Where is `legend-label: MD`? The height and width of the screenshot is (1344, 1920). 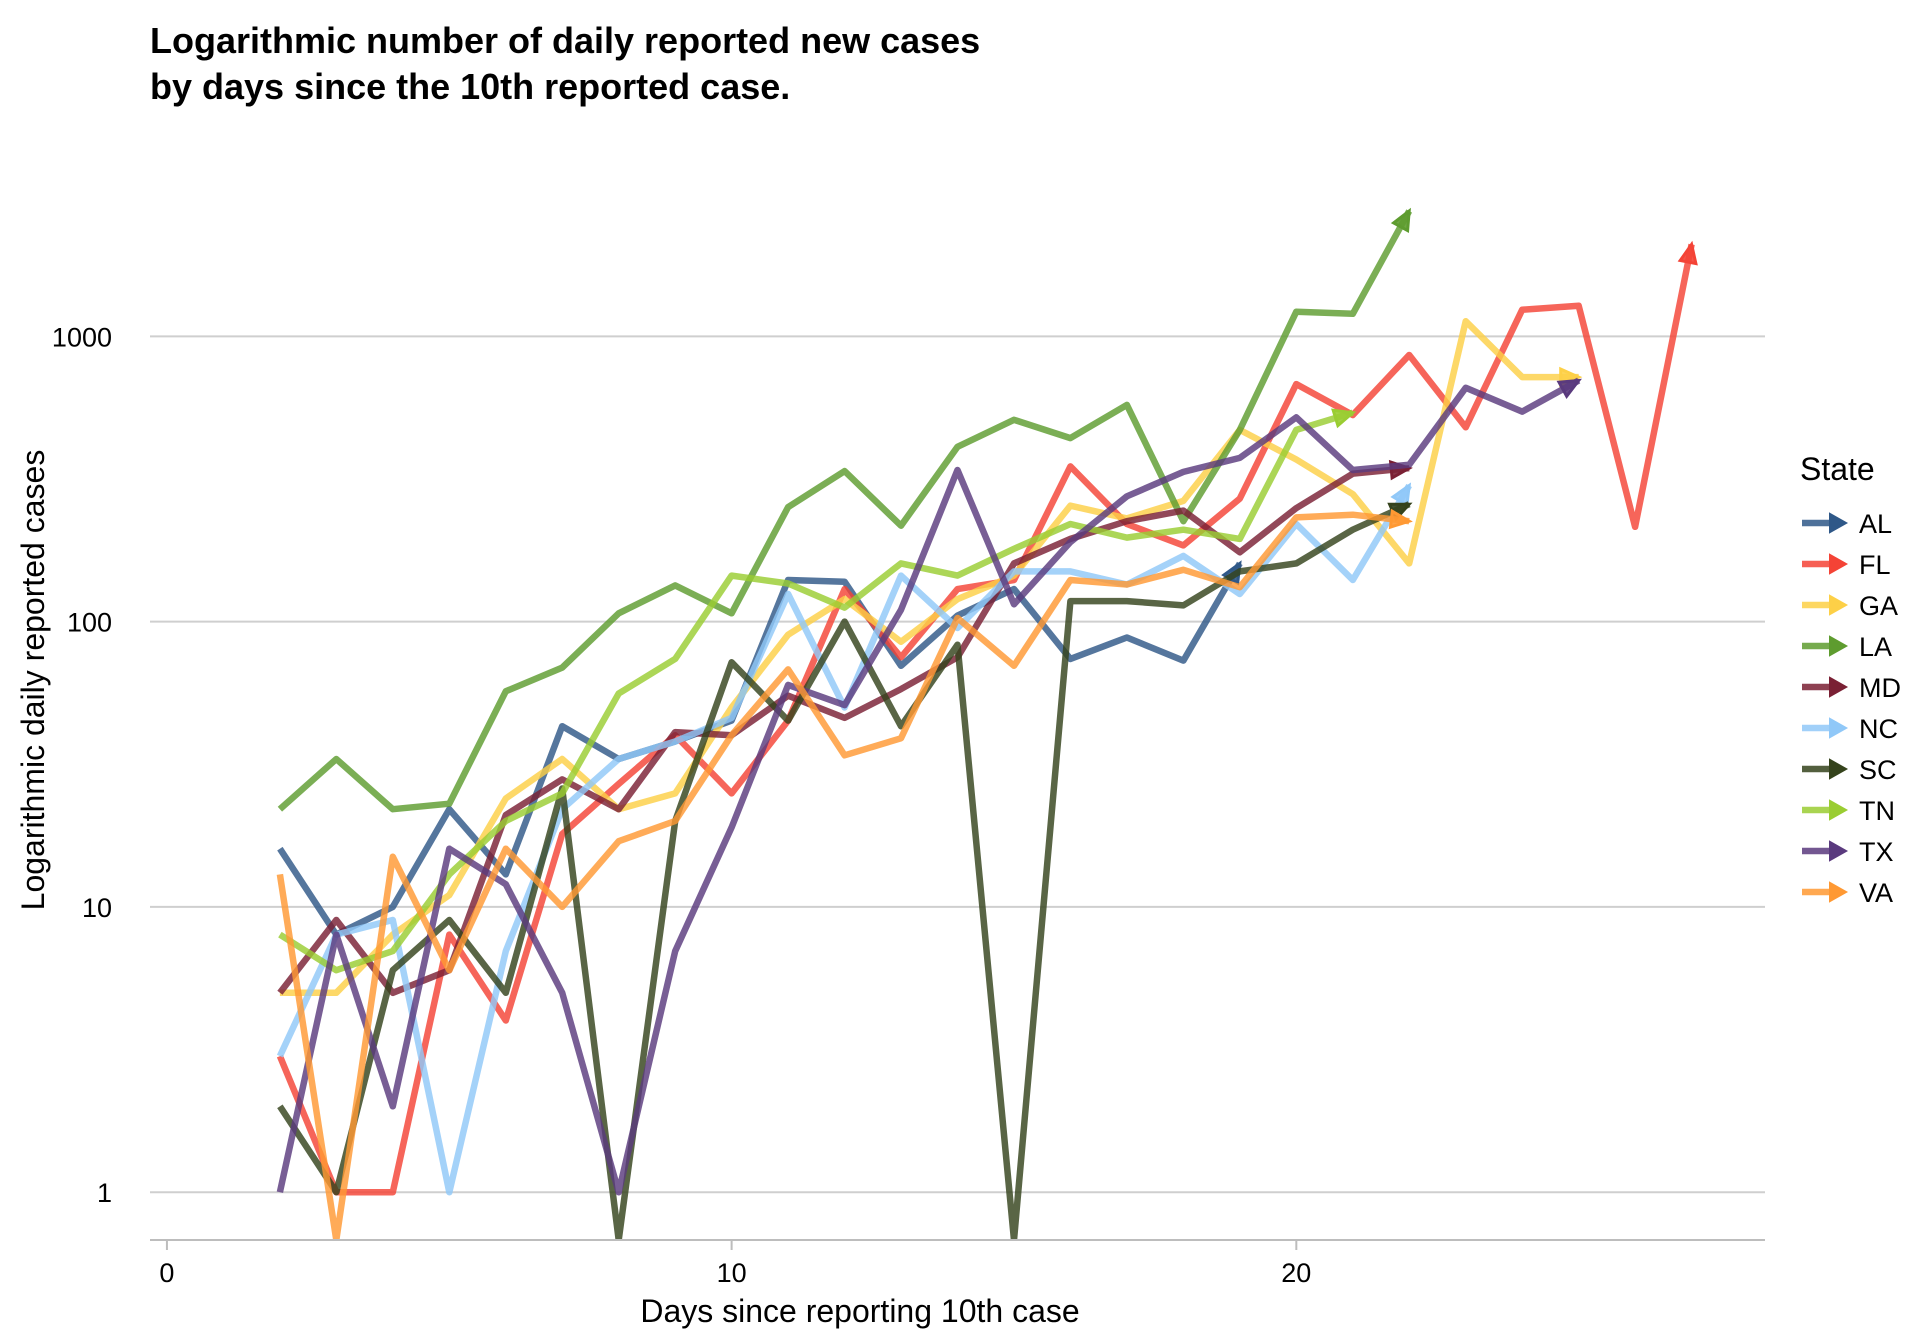 legend-label: MD is located at coordinates (1880, 688).